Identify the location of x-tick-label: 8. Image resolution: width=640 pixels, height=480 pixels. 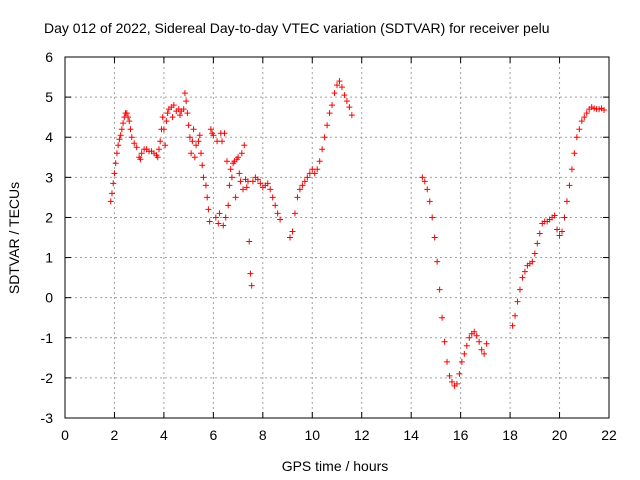
(263, 435).